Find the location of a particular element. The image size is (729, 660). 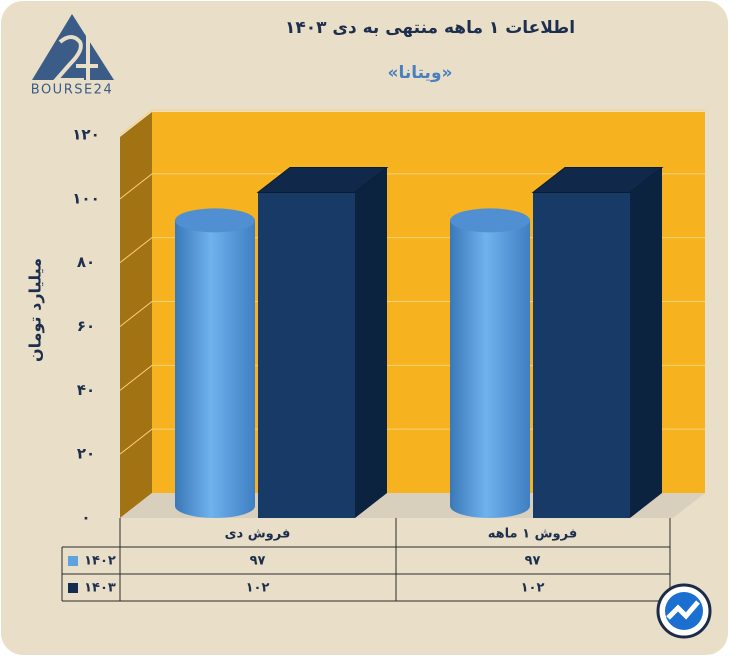

logo: BOURSE24 is located at coordinates (72, 56).